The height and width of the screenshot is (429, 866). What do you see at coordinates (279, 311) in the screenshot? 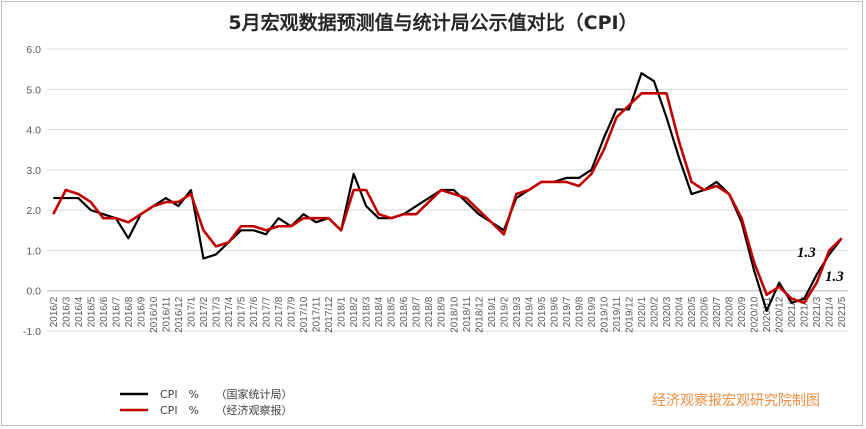
I see `x-tick-label: 2017/8` at bounding box center [279, 311].